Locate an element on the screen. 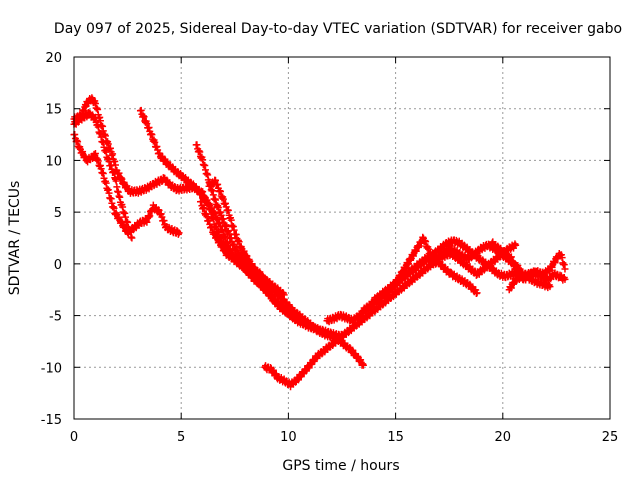 The image size is (640, 480). y-tick-label: -15 is located at coordinates (51, 420).